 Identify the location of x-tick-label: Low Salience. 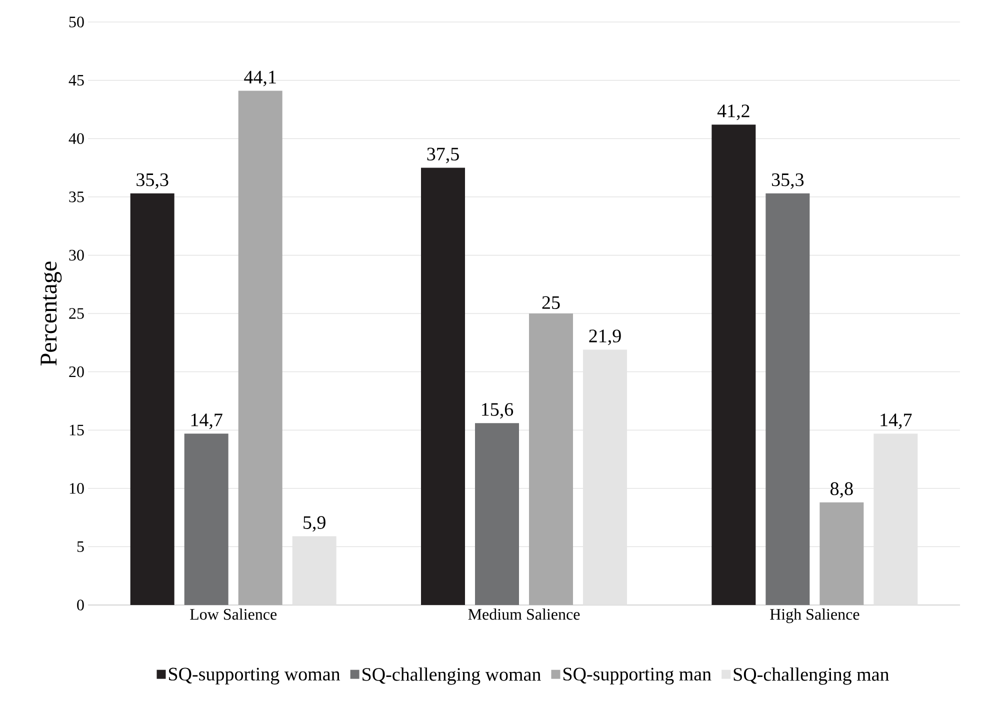
(233, 614).